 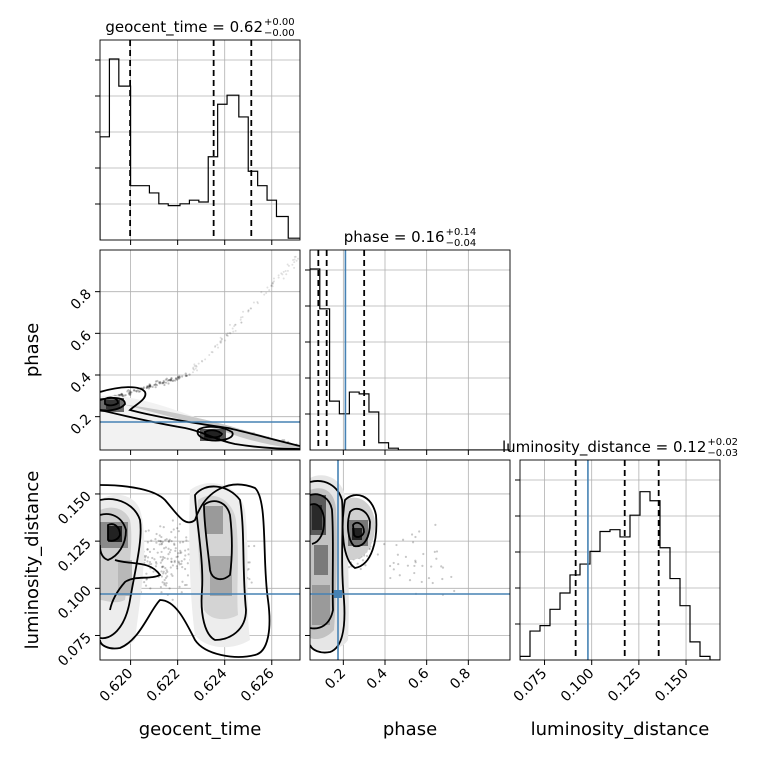 I want to click on histogram-luminosity-distance, so click(x=620, y=560).